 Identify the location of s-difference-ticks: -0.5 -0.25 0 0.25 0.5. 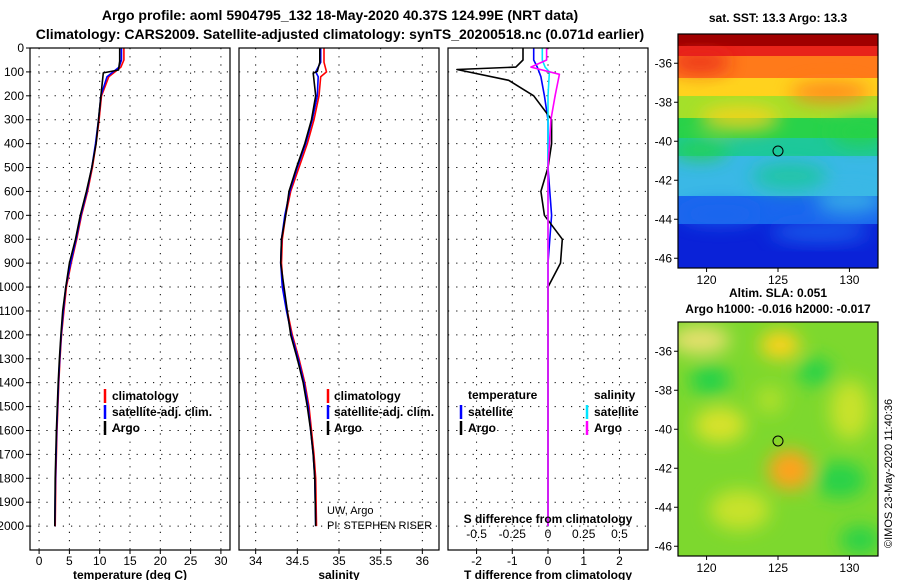
(547, 534).